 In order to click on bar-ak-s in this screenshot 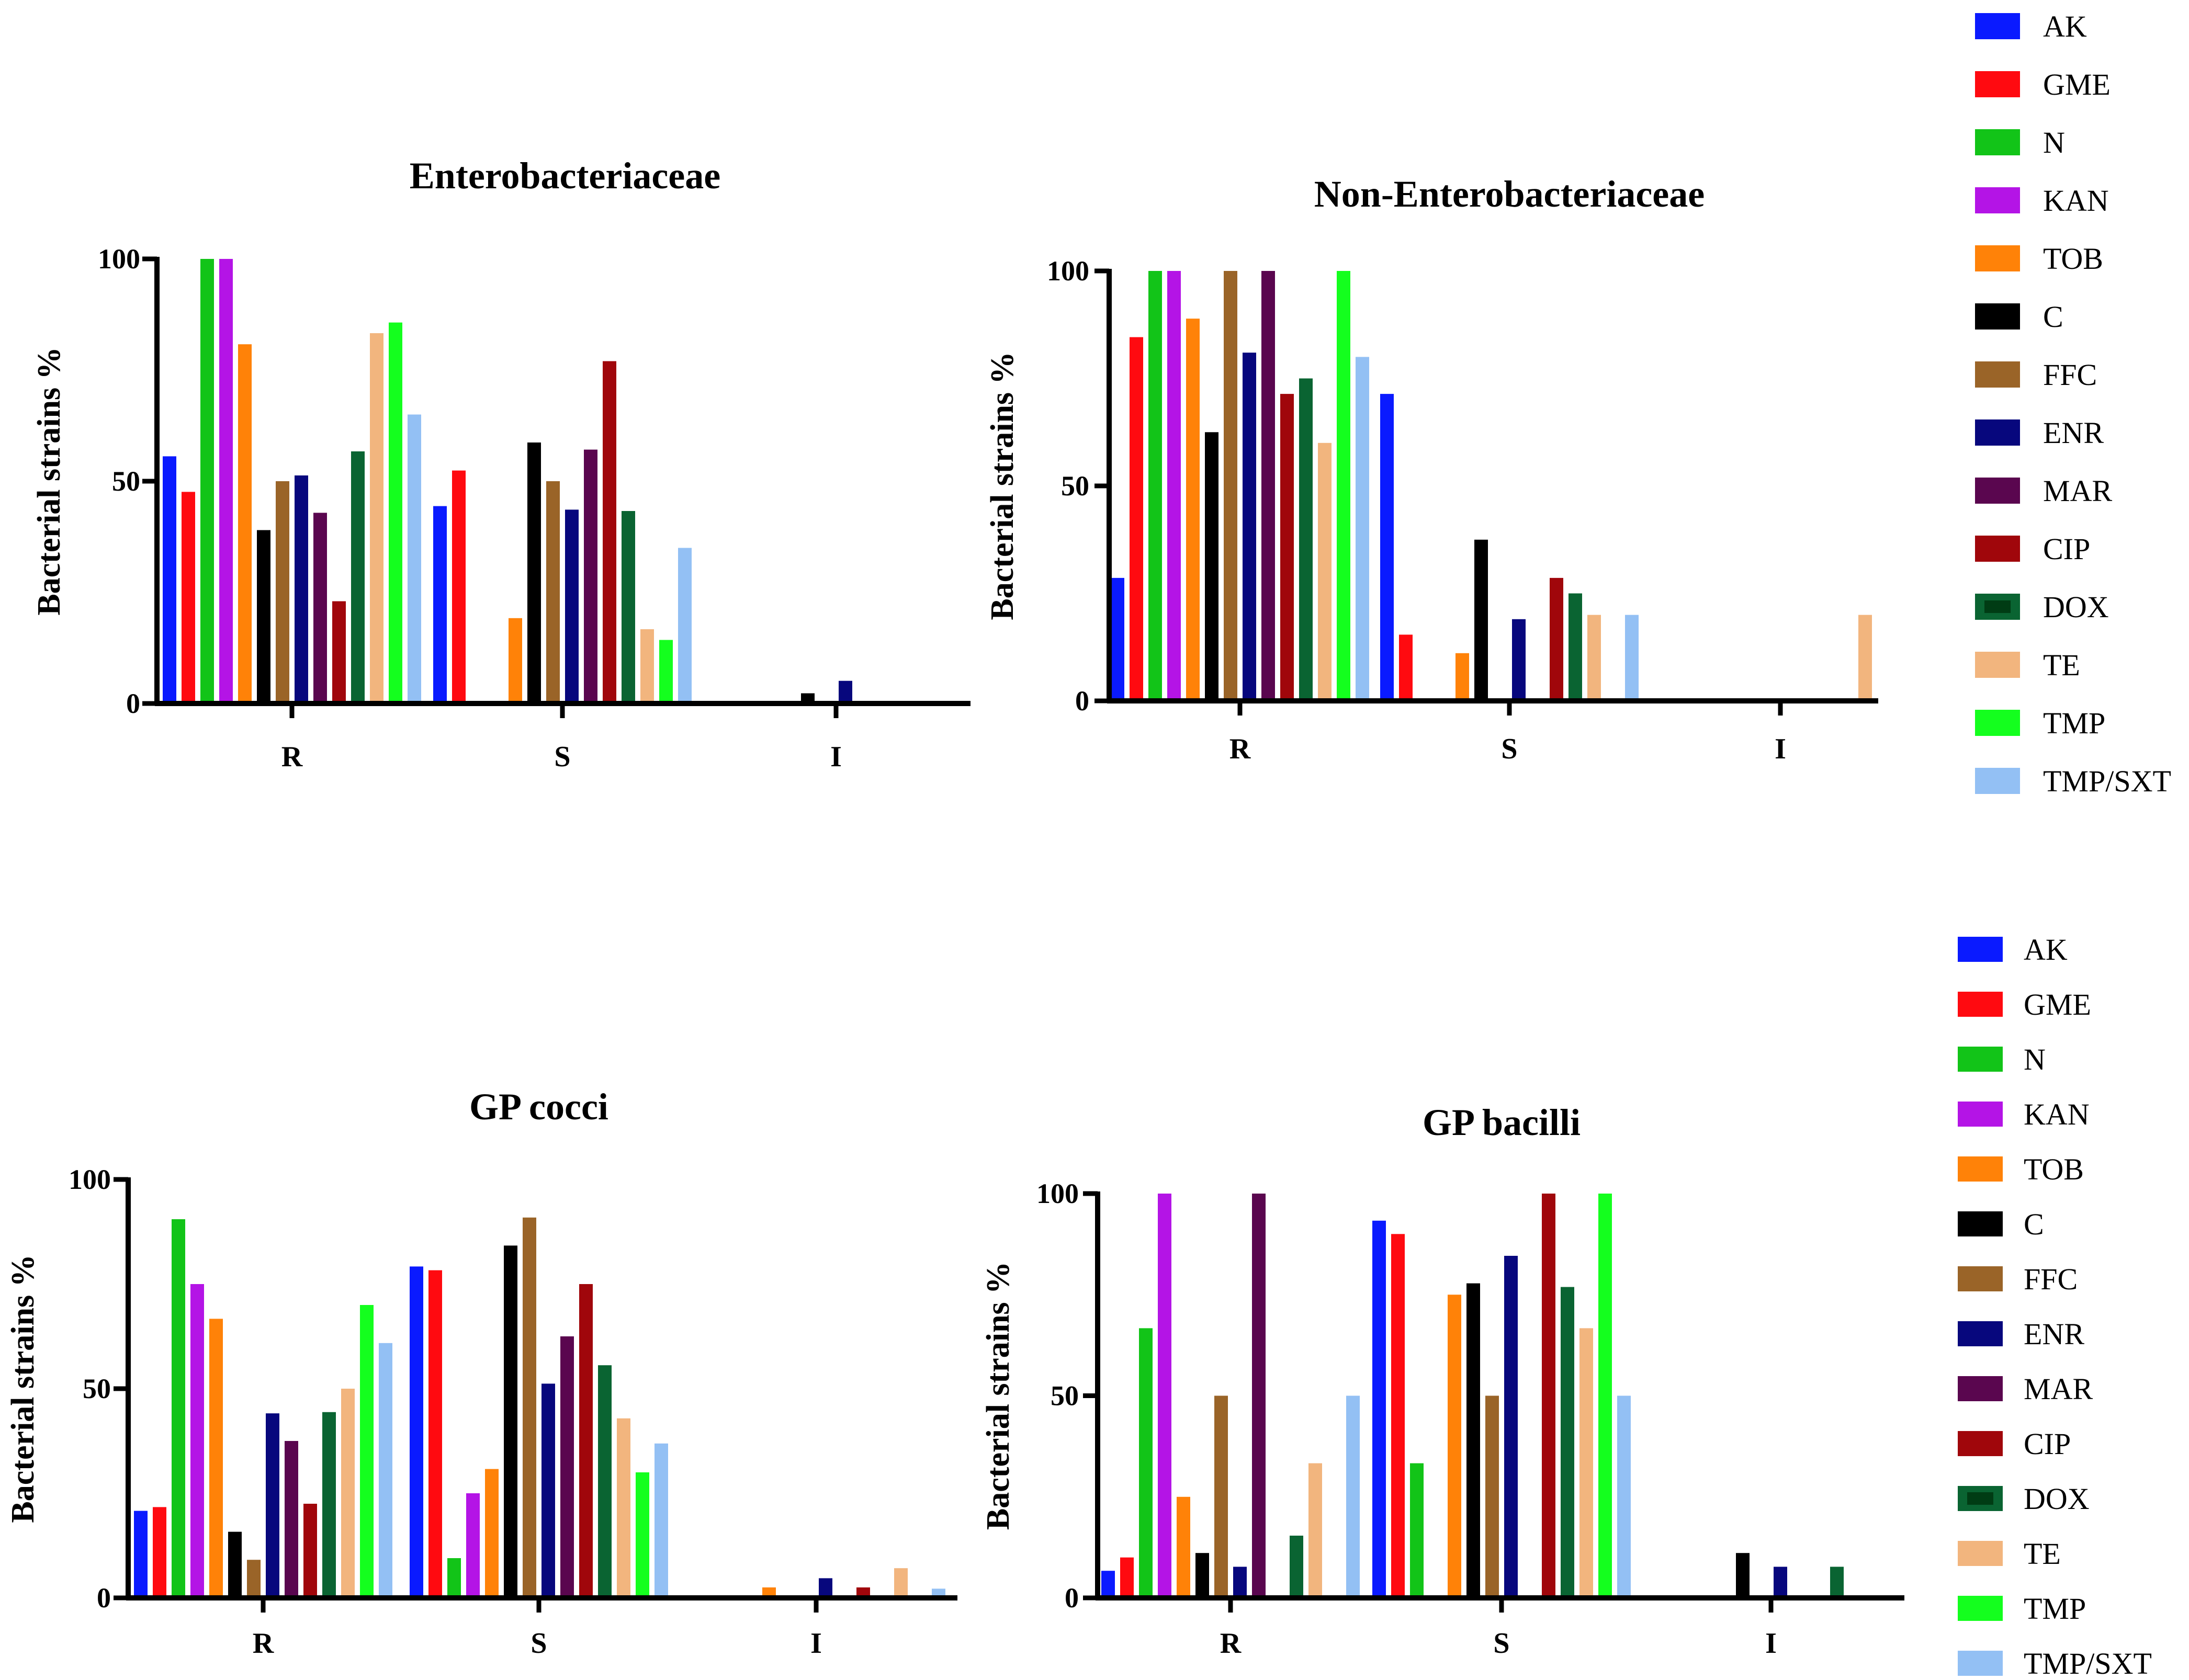, I will do `click(1387, 547)`.